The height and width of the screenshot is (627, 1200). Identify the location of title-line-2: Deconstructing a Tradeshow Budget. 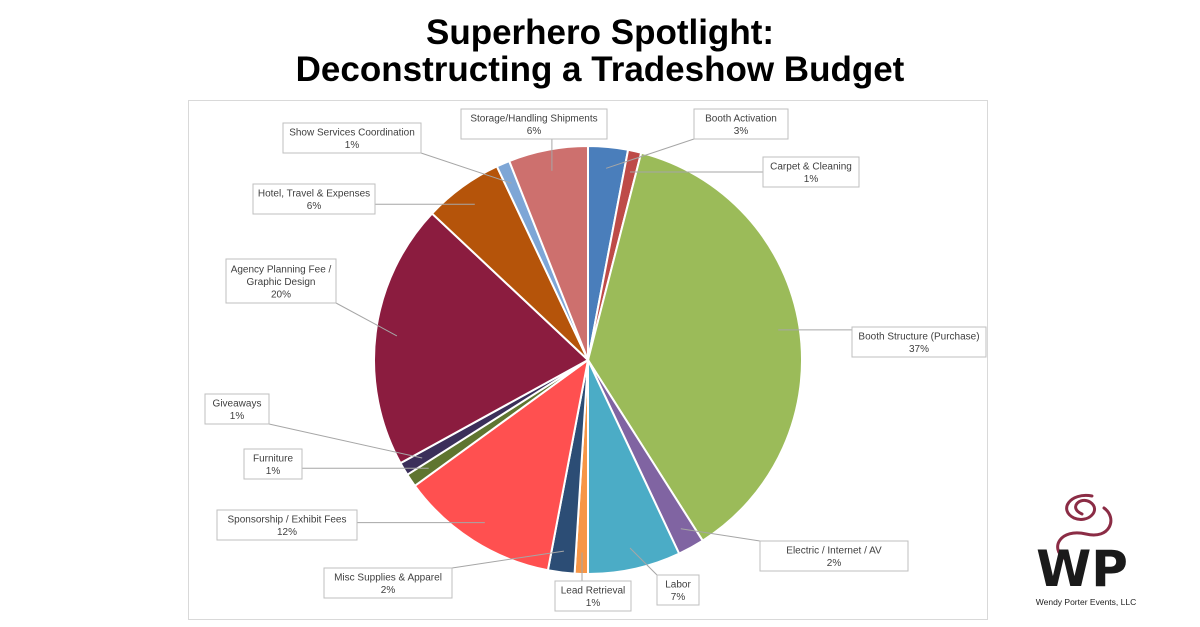
(600, 69).